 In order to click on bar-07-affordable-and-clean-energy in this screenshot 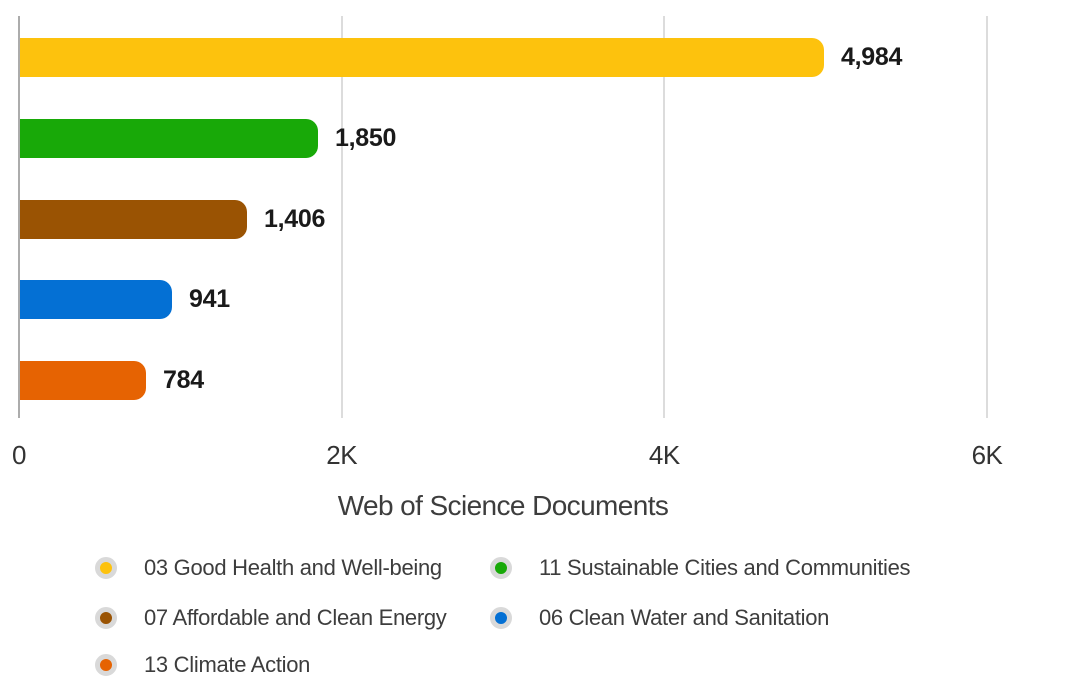, I will do `click(133, 219)`.